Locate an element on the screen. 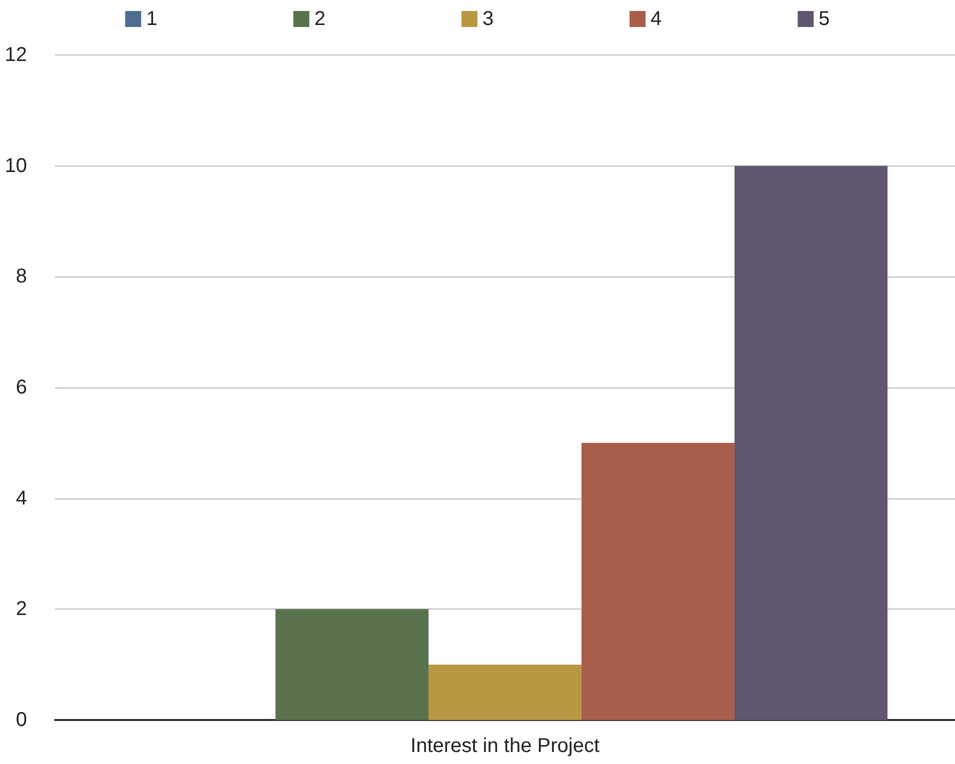 The height and width of the screenshot is (764, 955). y-tick-label: 10 is located at coordinates (15, 165).